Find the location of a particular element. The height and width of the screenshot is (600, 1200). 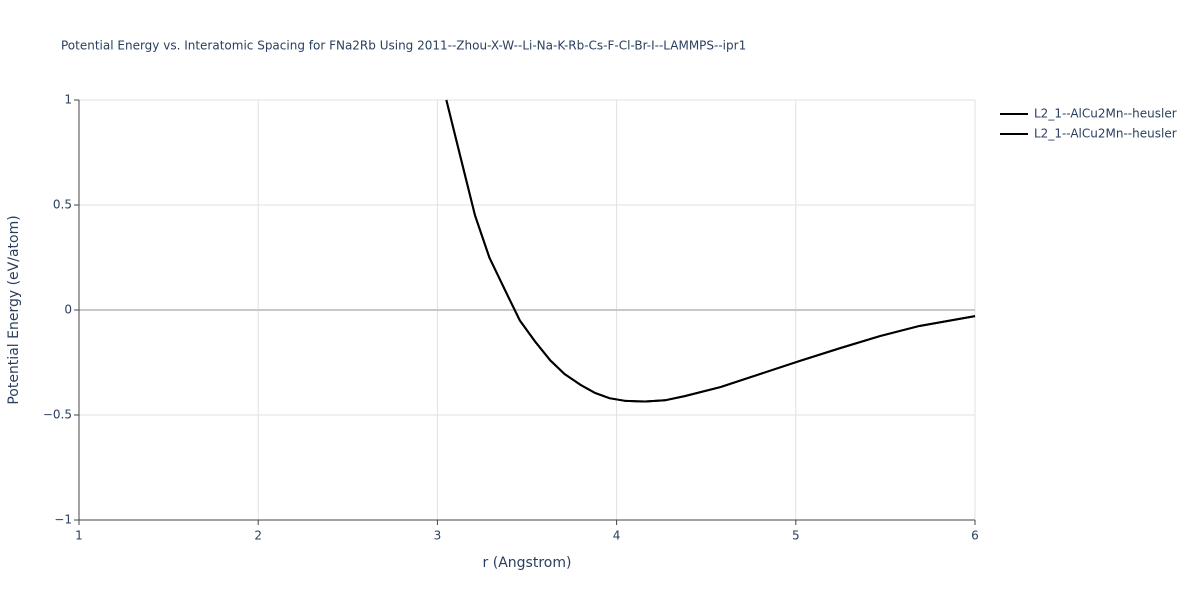

y-tick-label: −0.5 is located at coordinates (57, 415).